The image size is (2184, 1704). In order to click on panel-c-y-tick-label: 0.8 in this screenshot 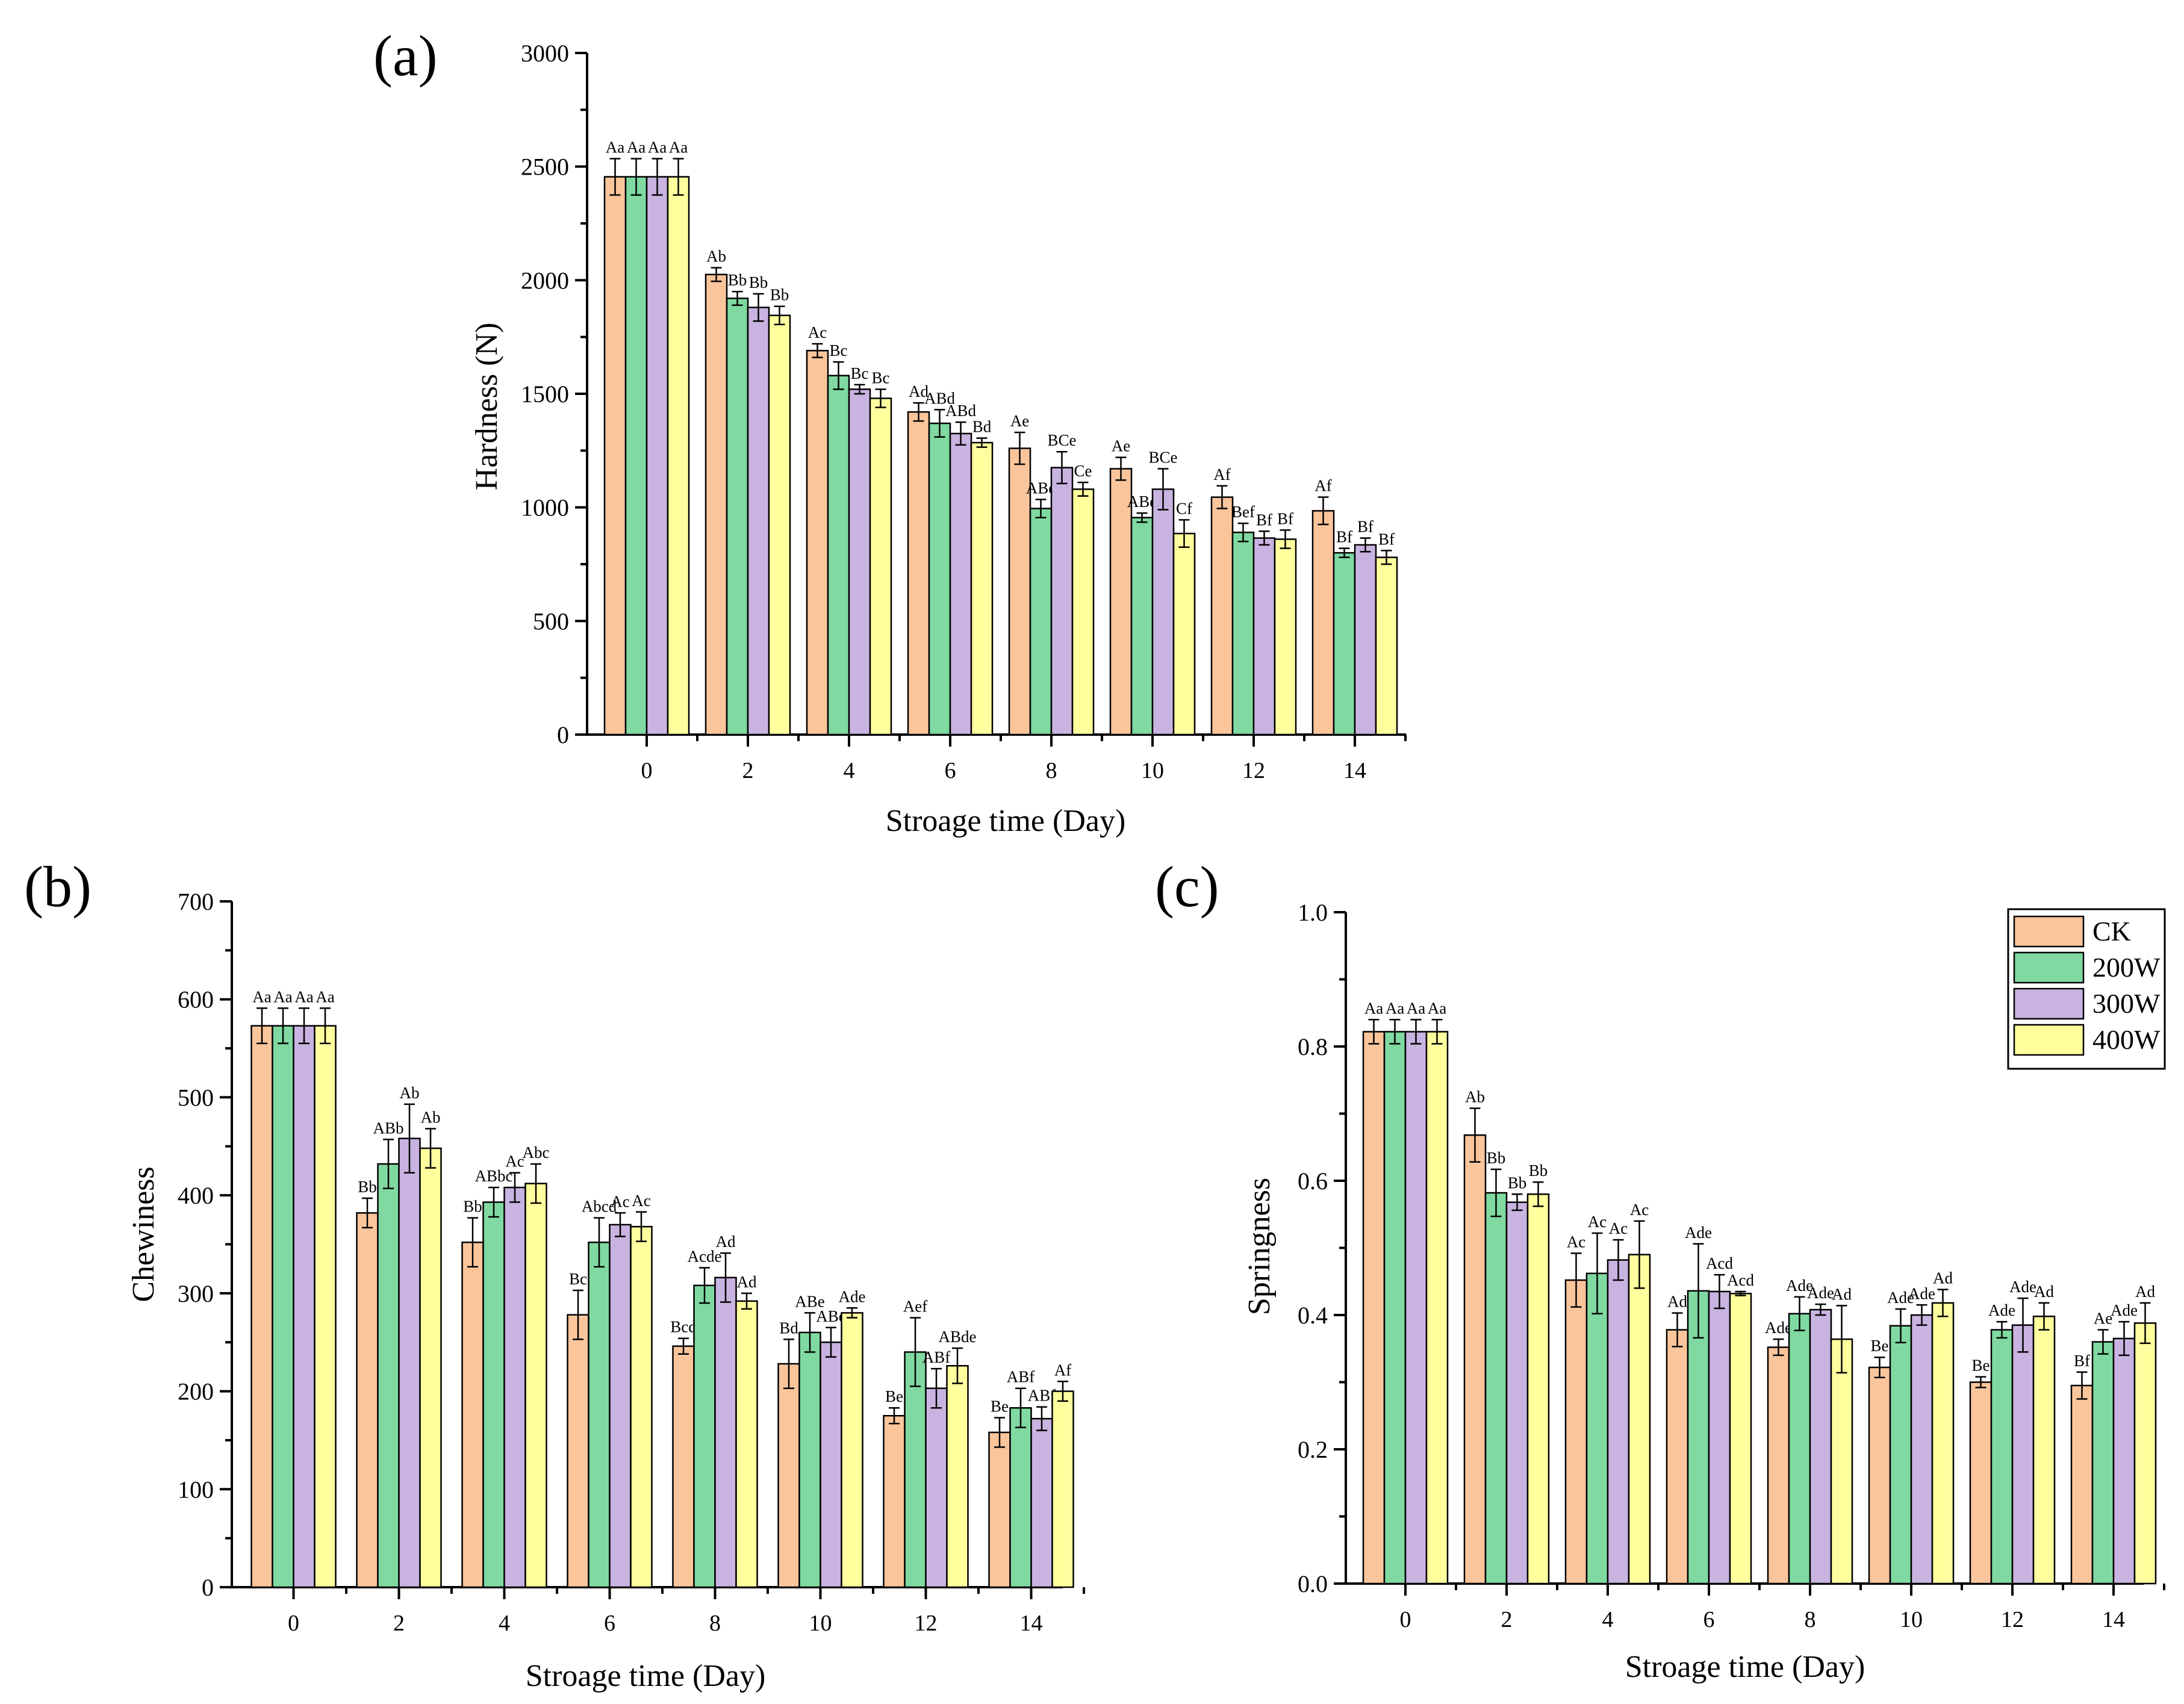, I will do `click(1313, 1046)`.